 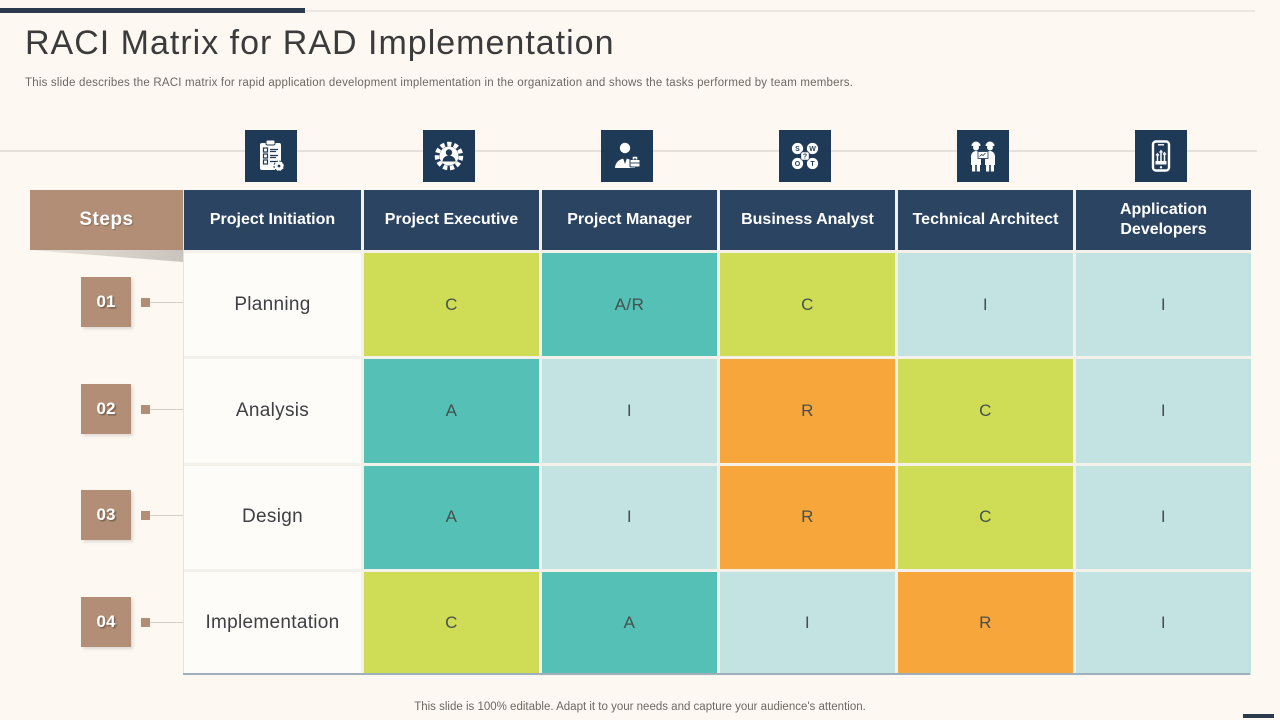 I want to click on svg-text: S, so click(x=797, y=149).